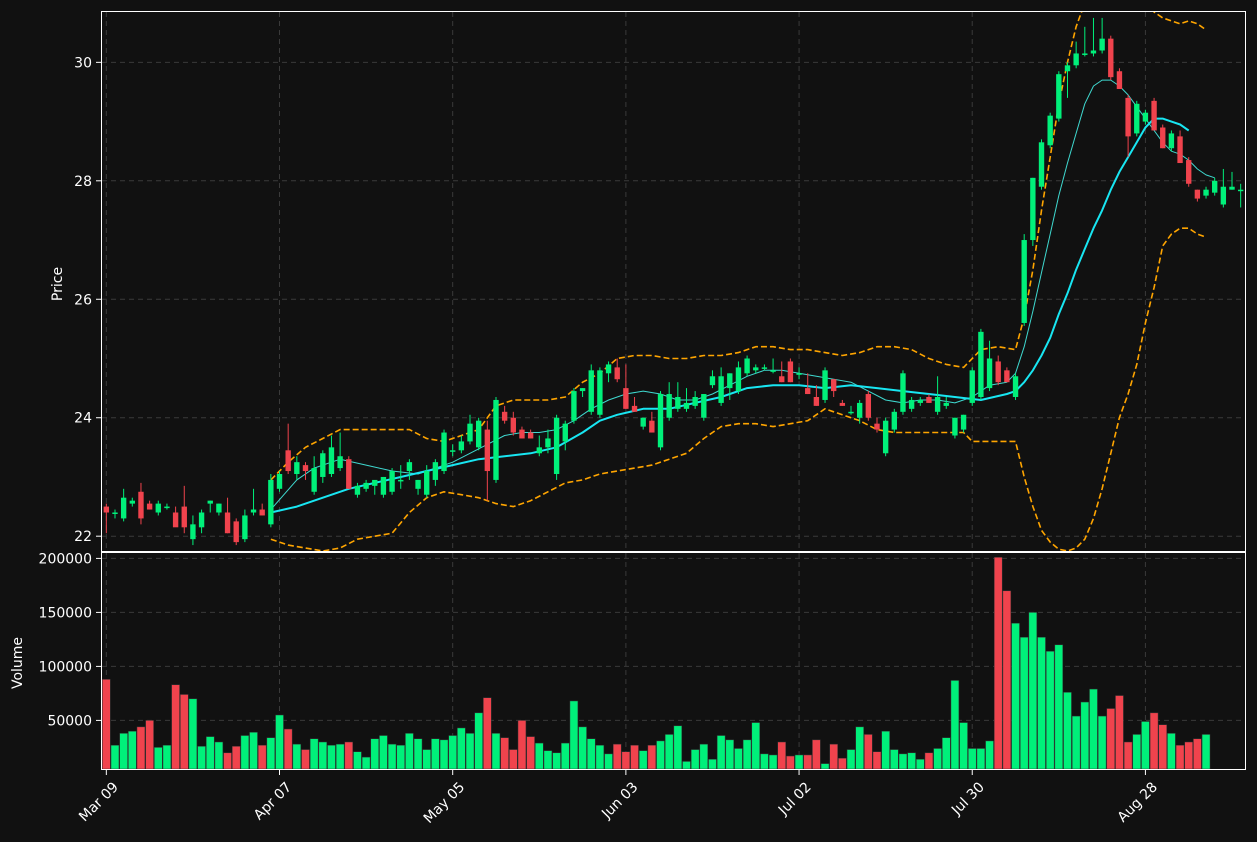  Describe the element at coordinates (58, 284) in the screenshot. I see `price-axis-label: Price` at that location.